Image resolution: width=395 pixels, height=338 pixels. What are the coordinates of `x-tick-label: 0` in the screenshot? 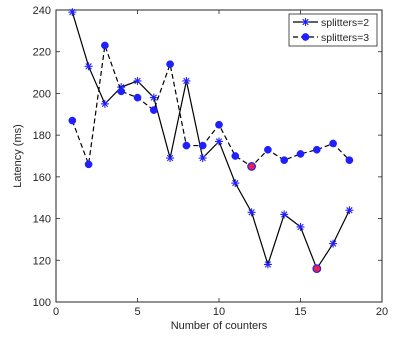 It's located at (56, 312).